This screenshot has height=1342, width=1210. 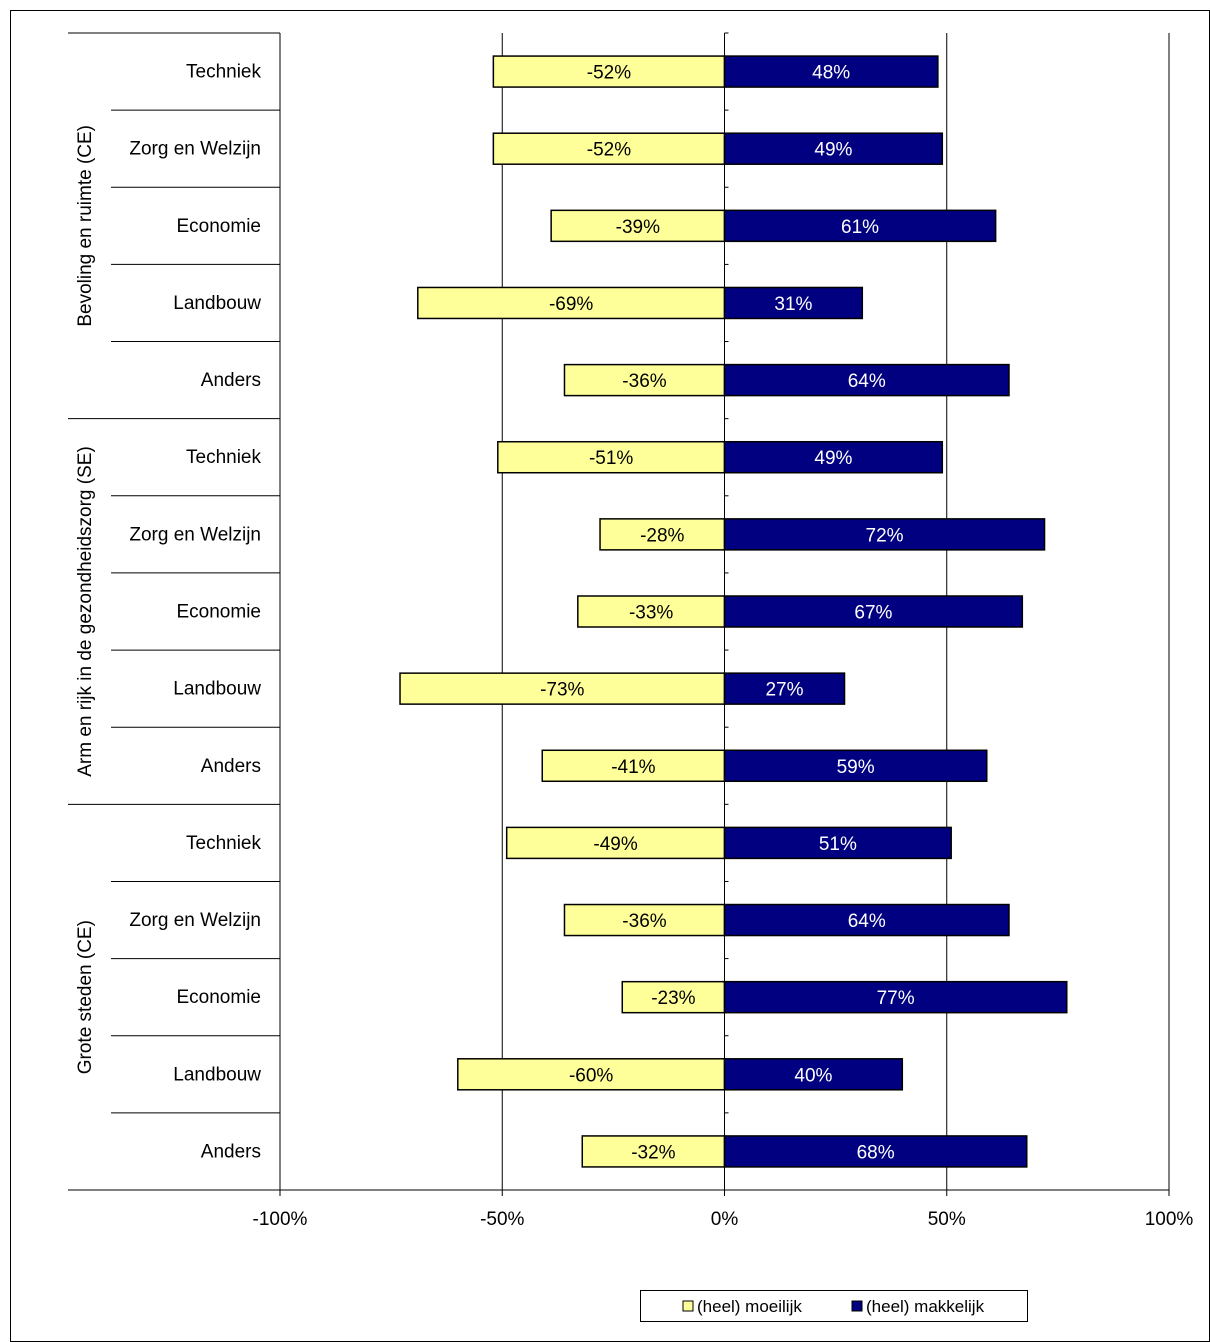 I want to click on data-label-moeilijk: -41%, so click(x=633, y=767).